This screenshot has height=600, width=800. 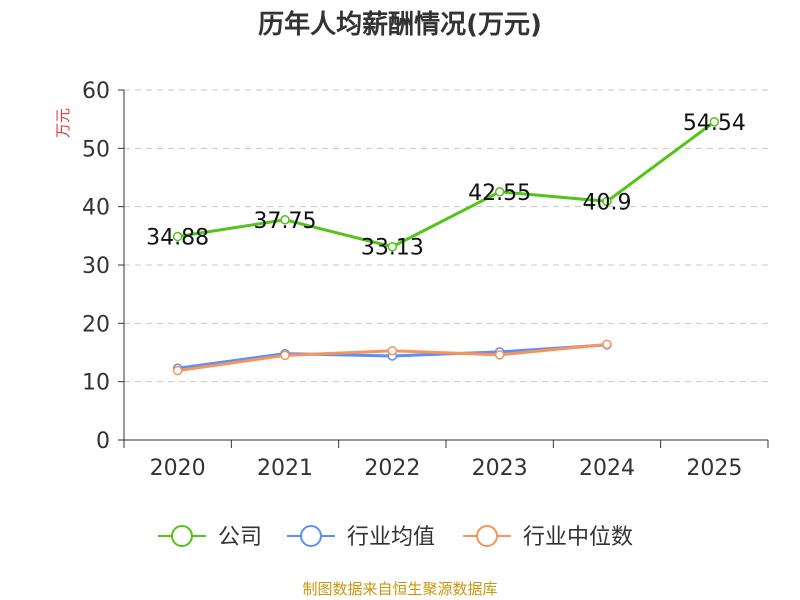 I want to click on data-label: 54.54, so click(x=714, y=123).